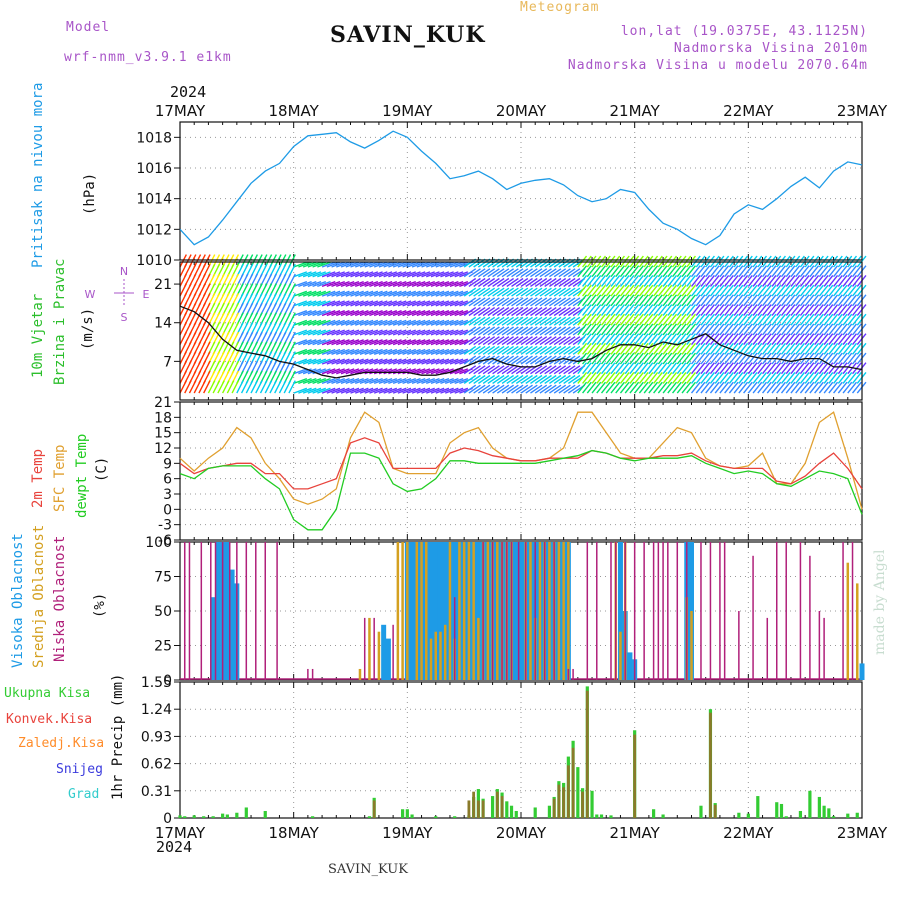 The image size is (900, 900). I want to click on y-tick-label: 0.31, so click(156, 792).